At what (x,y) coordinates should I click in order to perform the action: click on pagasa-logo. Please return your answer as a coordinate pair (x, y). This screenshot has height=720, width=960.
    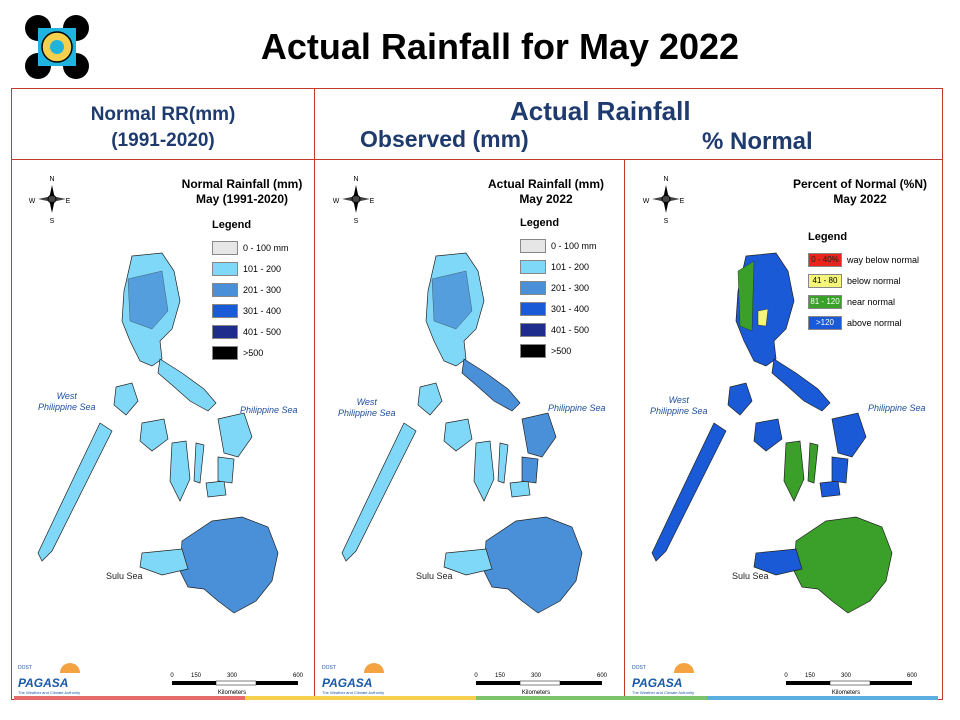
    Looking at the image, I should click on (57, 47).